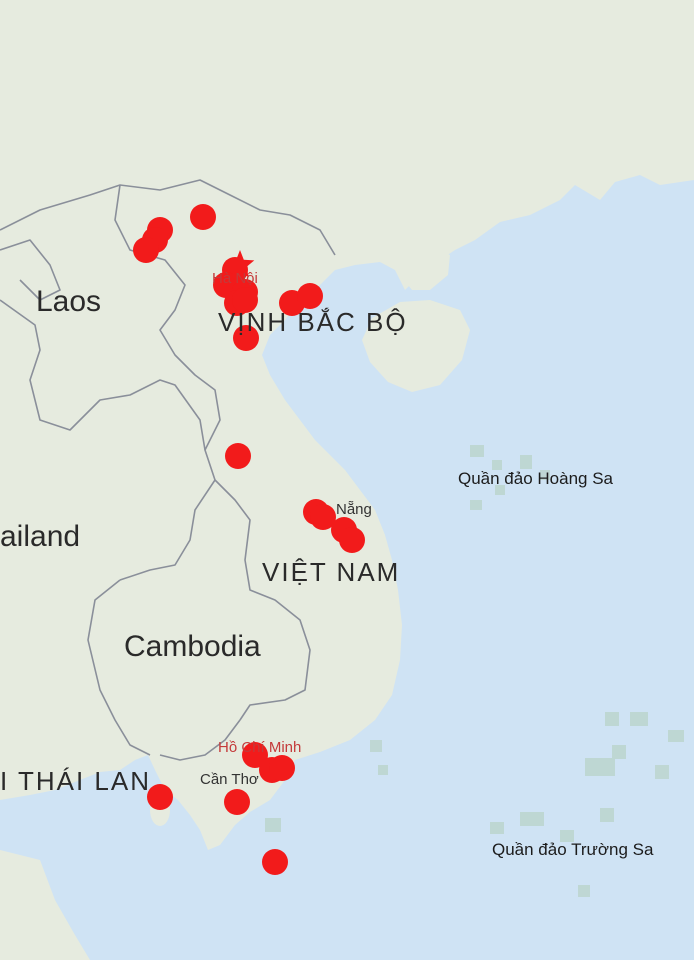 The height and width of the screenshot is (960, 694). Describe the element at coordinates (192, 646) in the screenshot. I see `label-cambodia: Cambodia` at that location.